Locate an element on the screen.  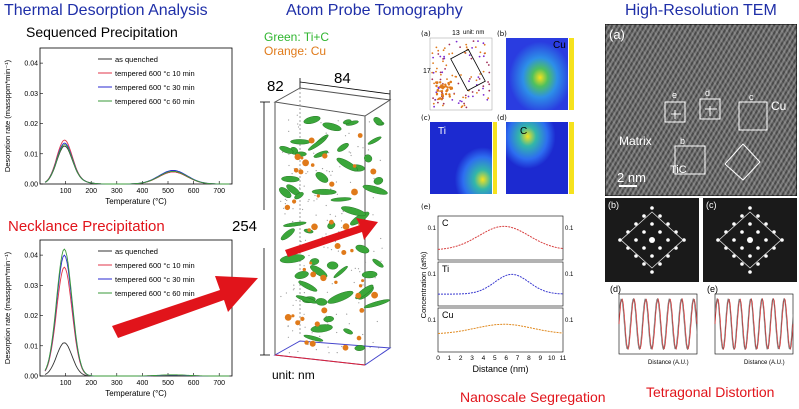
tds-top-title: Sequenced Precipitation is located at coordinates (102, 32).